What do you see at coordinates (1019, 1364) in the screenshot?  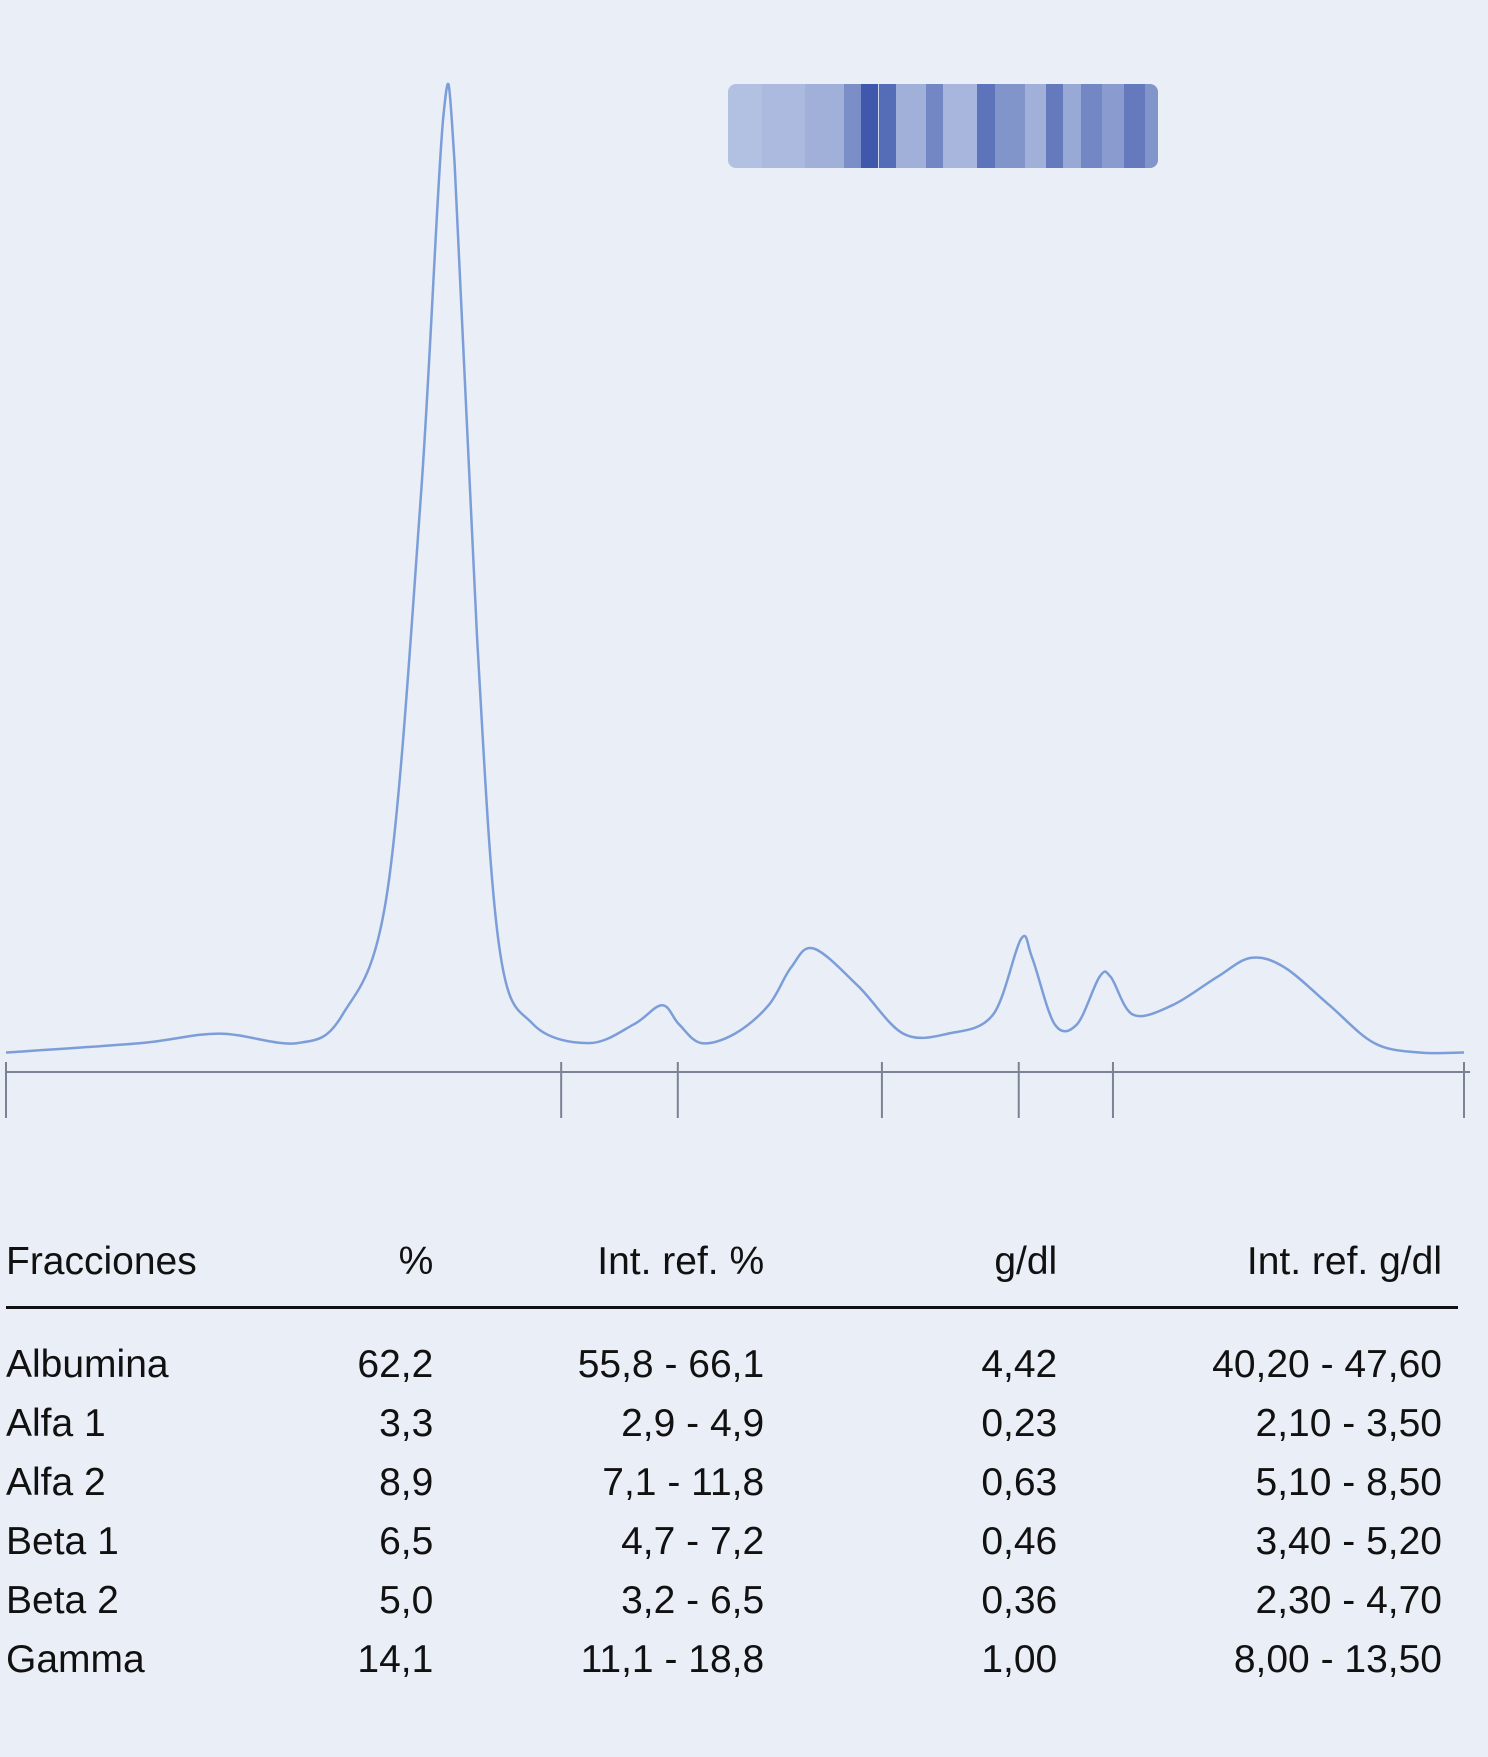 I see `fraction-gdl: 4,42` at bounding box center [1019, 1364].